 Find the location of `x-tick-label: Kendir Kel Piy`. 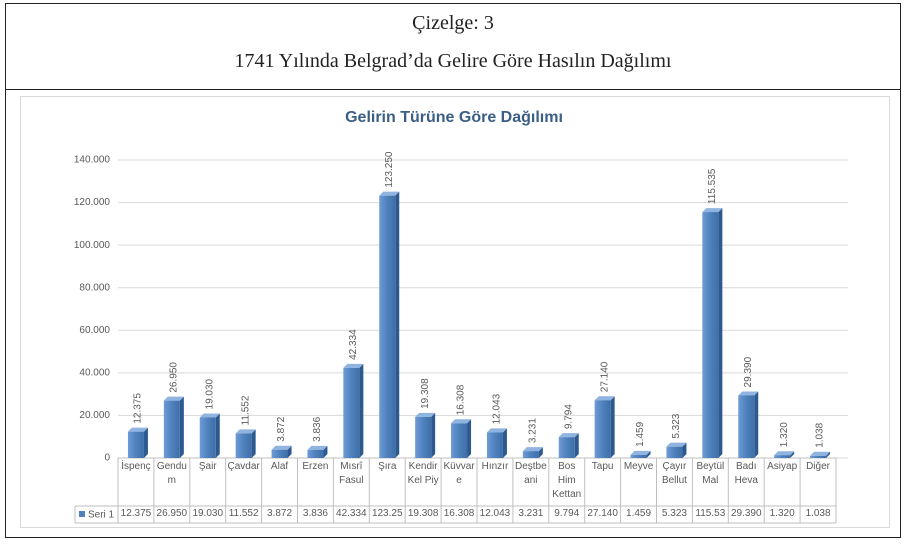

x-tick-label: Kendir Kel Piy is located at coordinates (423, 473).